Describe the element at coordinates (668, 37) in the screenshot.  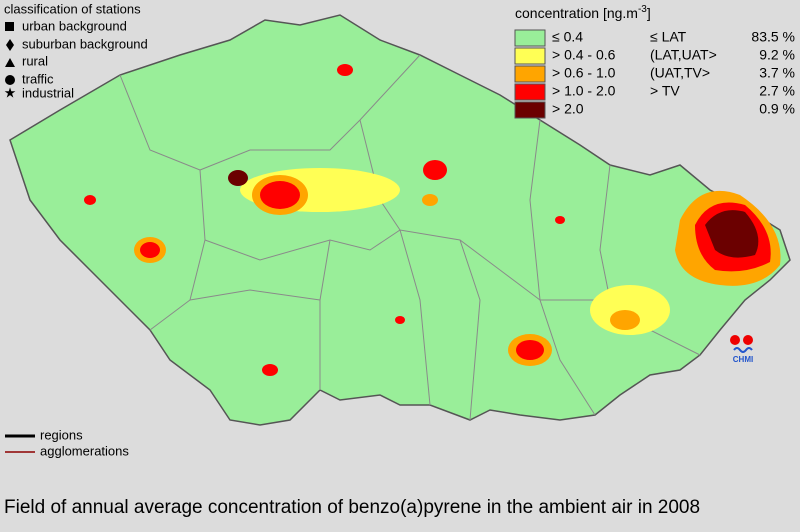
I see `legend-class: ≤ LAT` at that location.